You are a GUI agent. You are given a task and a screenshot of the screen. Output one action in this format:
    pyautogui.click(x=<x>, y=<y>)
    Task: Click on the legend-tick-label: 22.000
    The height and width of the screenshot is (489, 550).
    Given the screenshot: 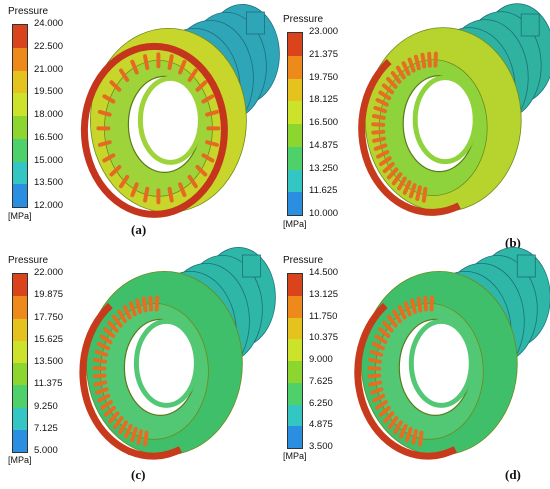 What is the action you would take?
    pyautogui.click(x=49, y=272)
    